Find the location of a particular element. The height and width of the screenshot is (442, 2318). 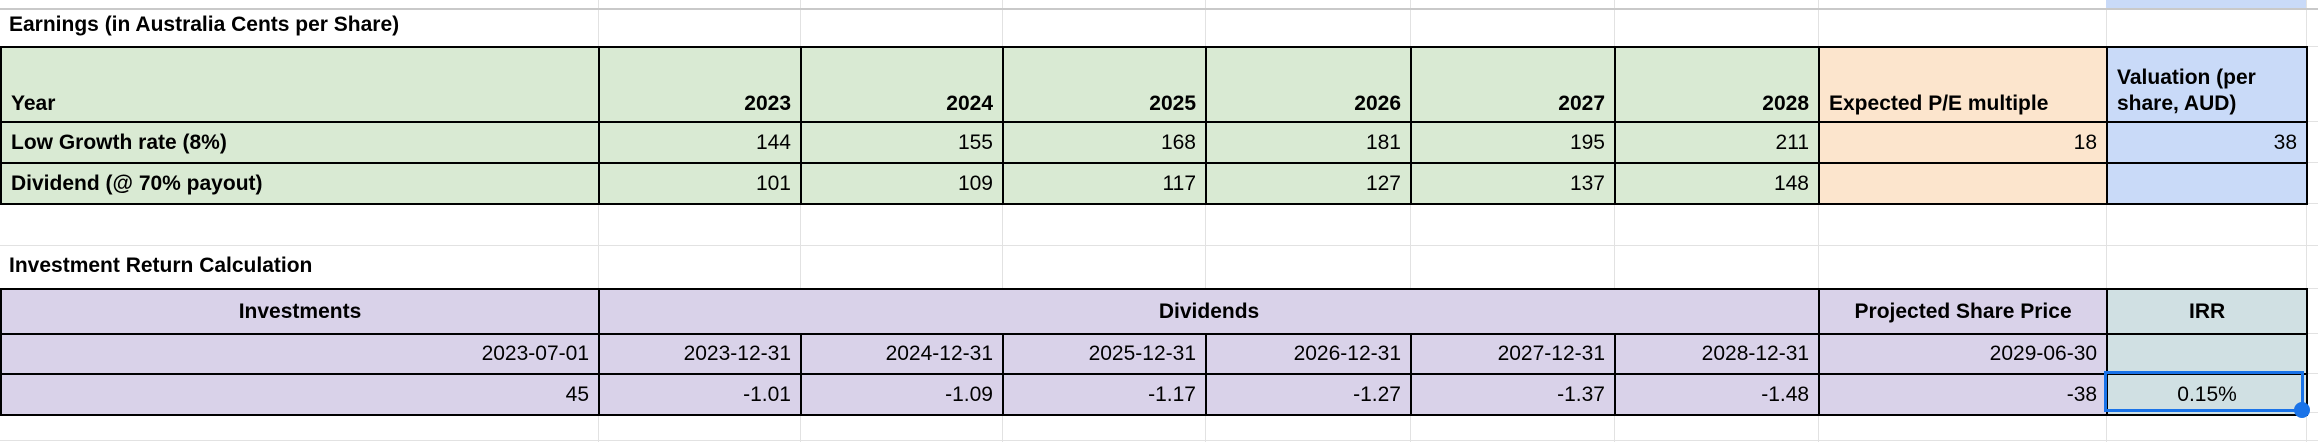

data-cell: 101 is located at coordinates (700, 183).